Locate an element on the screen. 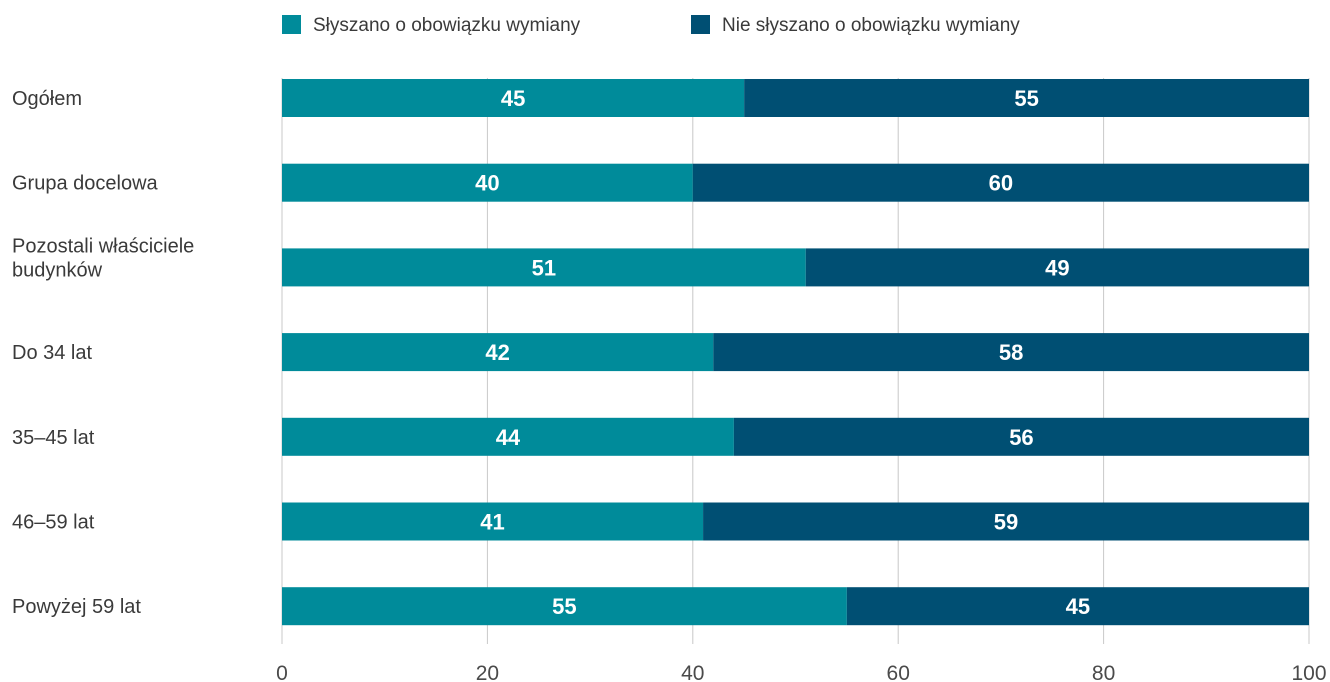 This screenshot has width=1330, height=682. value-label-series2-row7: 45 is located at coordinates (1078, 606).